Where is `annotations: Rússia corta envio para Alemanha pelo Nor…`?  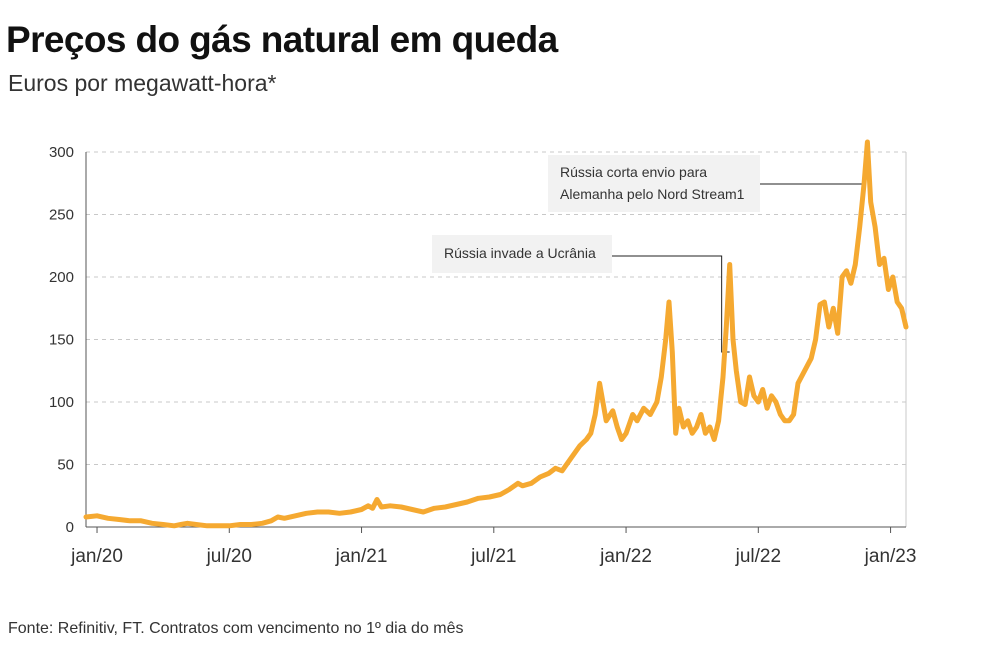 annotations: Rússia corta envio para Alemanha pelo Nor… is located at coordinates (649, 254).